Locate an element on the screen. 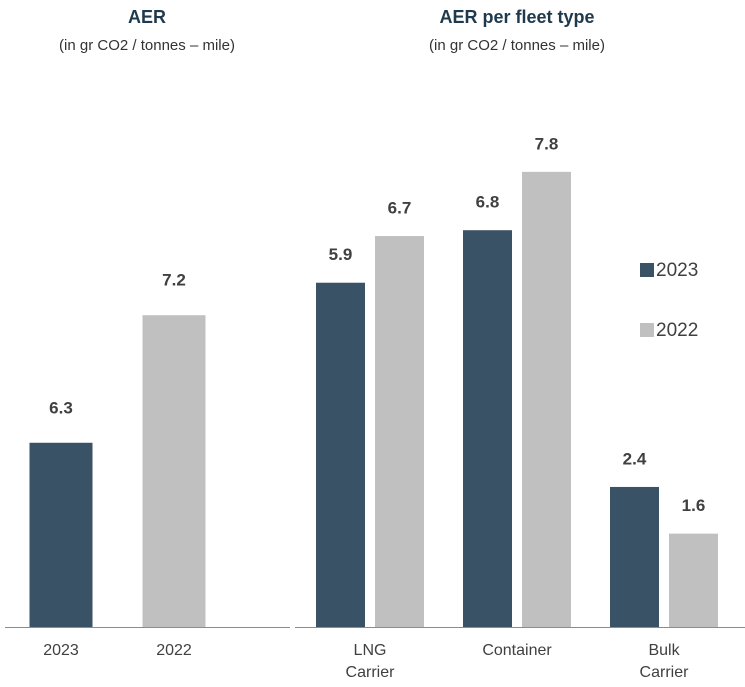 The height and width of the screenshot is (687, 745). value-label: 7.2 is located at coordinates (174, 280).